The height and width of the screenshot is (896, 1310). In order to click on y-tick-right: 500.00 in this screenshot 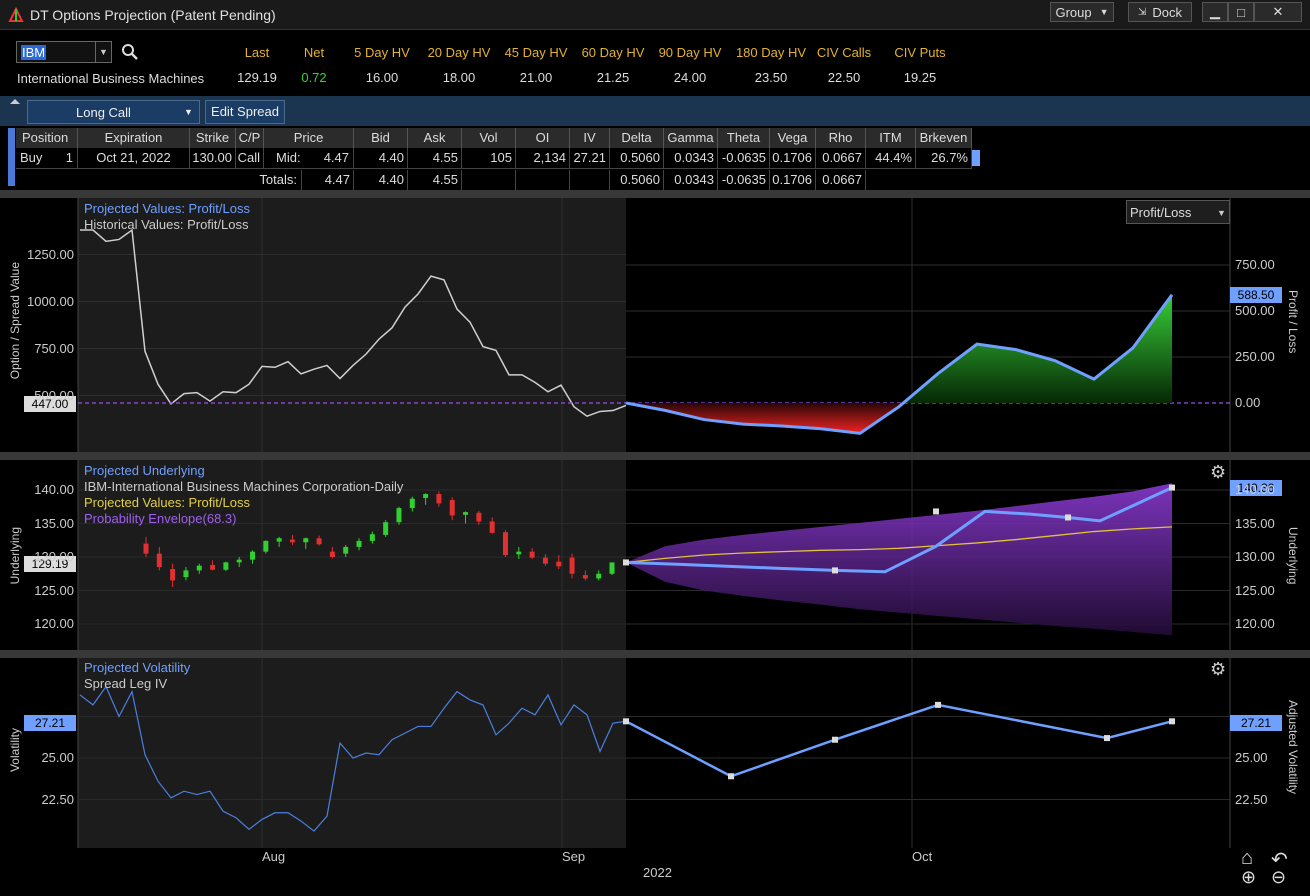, I will do `click(1255, 310)`.